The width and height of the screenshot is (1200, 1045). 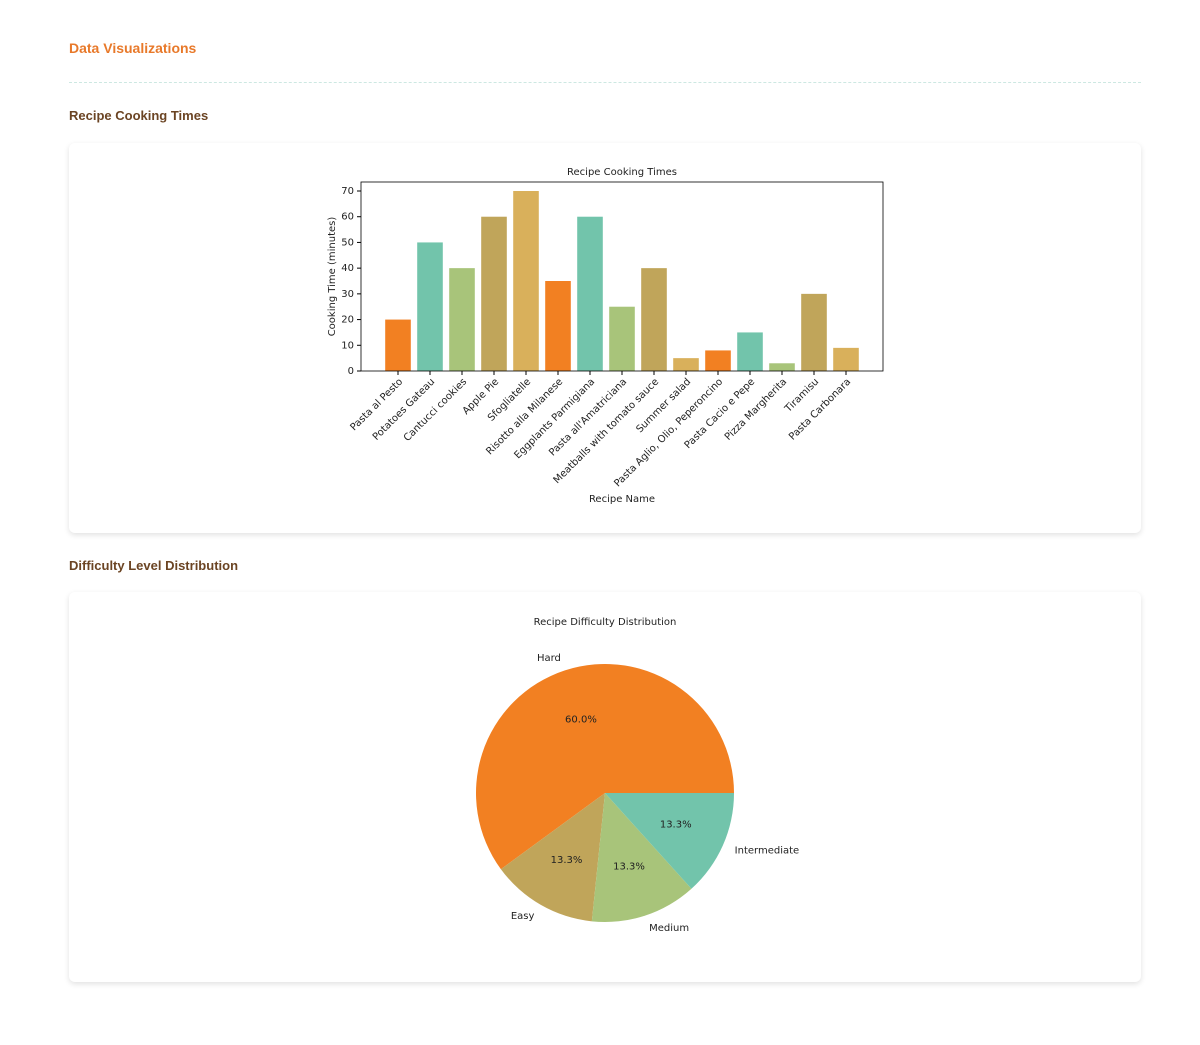 I want to click on y-tick-label: 60, so click(x=347, y=217).